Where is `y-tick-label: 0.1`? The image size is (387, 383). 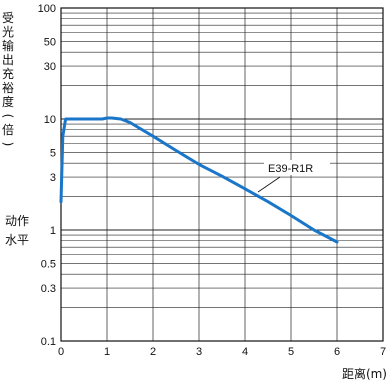
y-tick-label: 0.1 is located at coordinates (48, 342).